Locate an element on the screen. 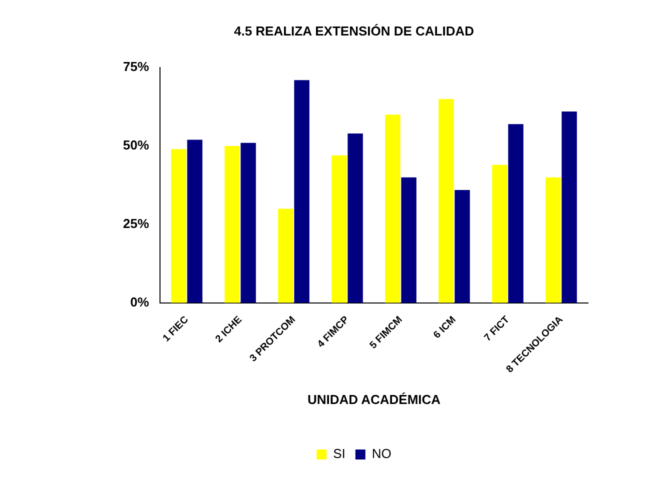  y-tick-label: 0% is located at coordinates (140, 302).